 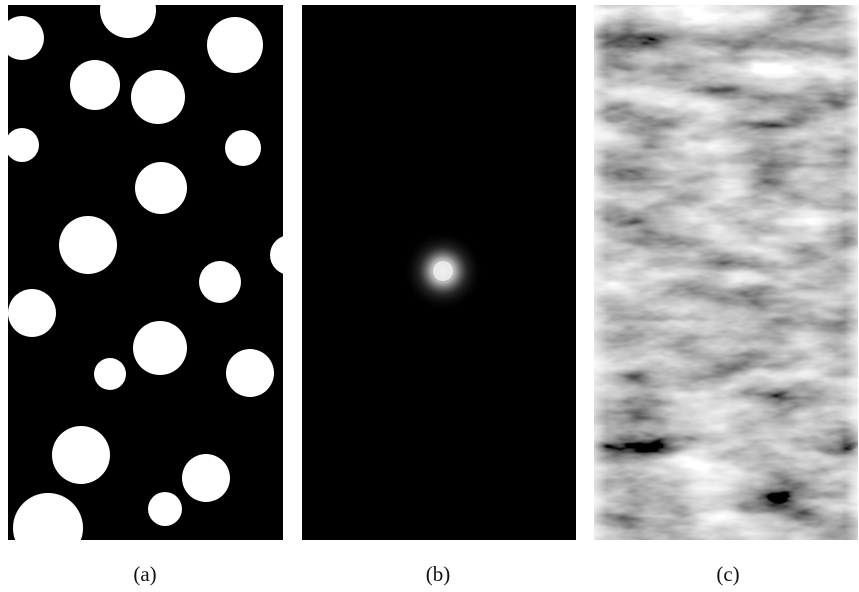 What do you see at coordinates (727, 574) in the screenshot?
I see `caption: (c)` at bounding box center [727, 574].